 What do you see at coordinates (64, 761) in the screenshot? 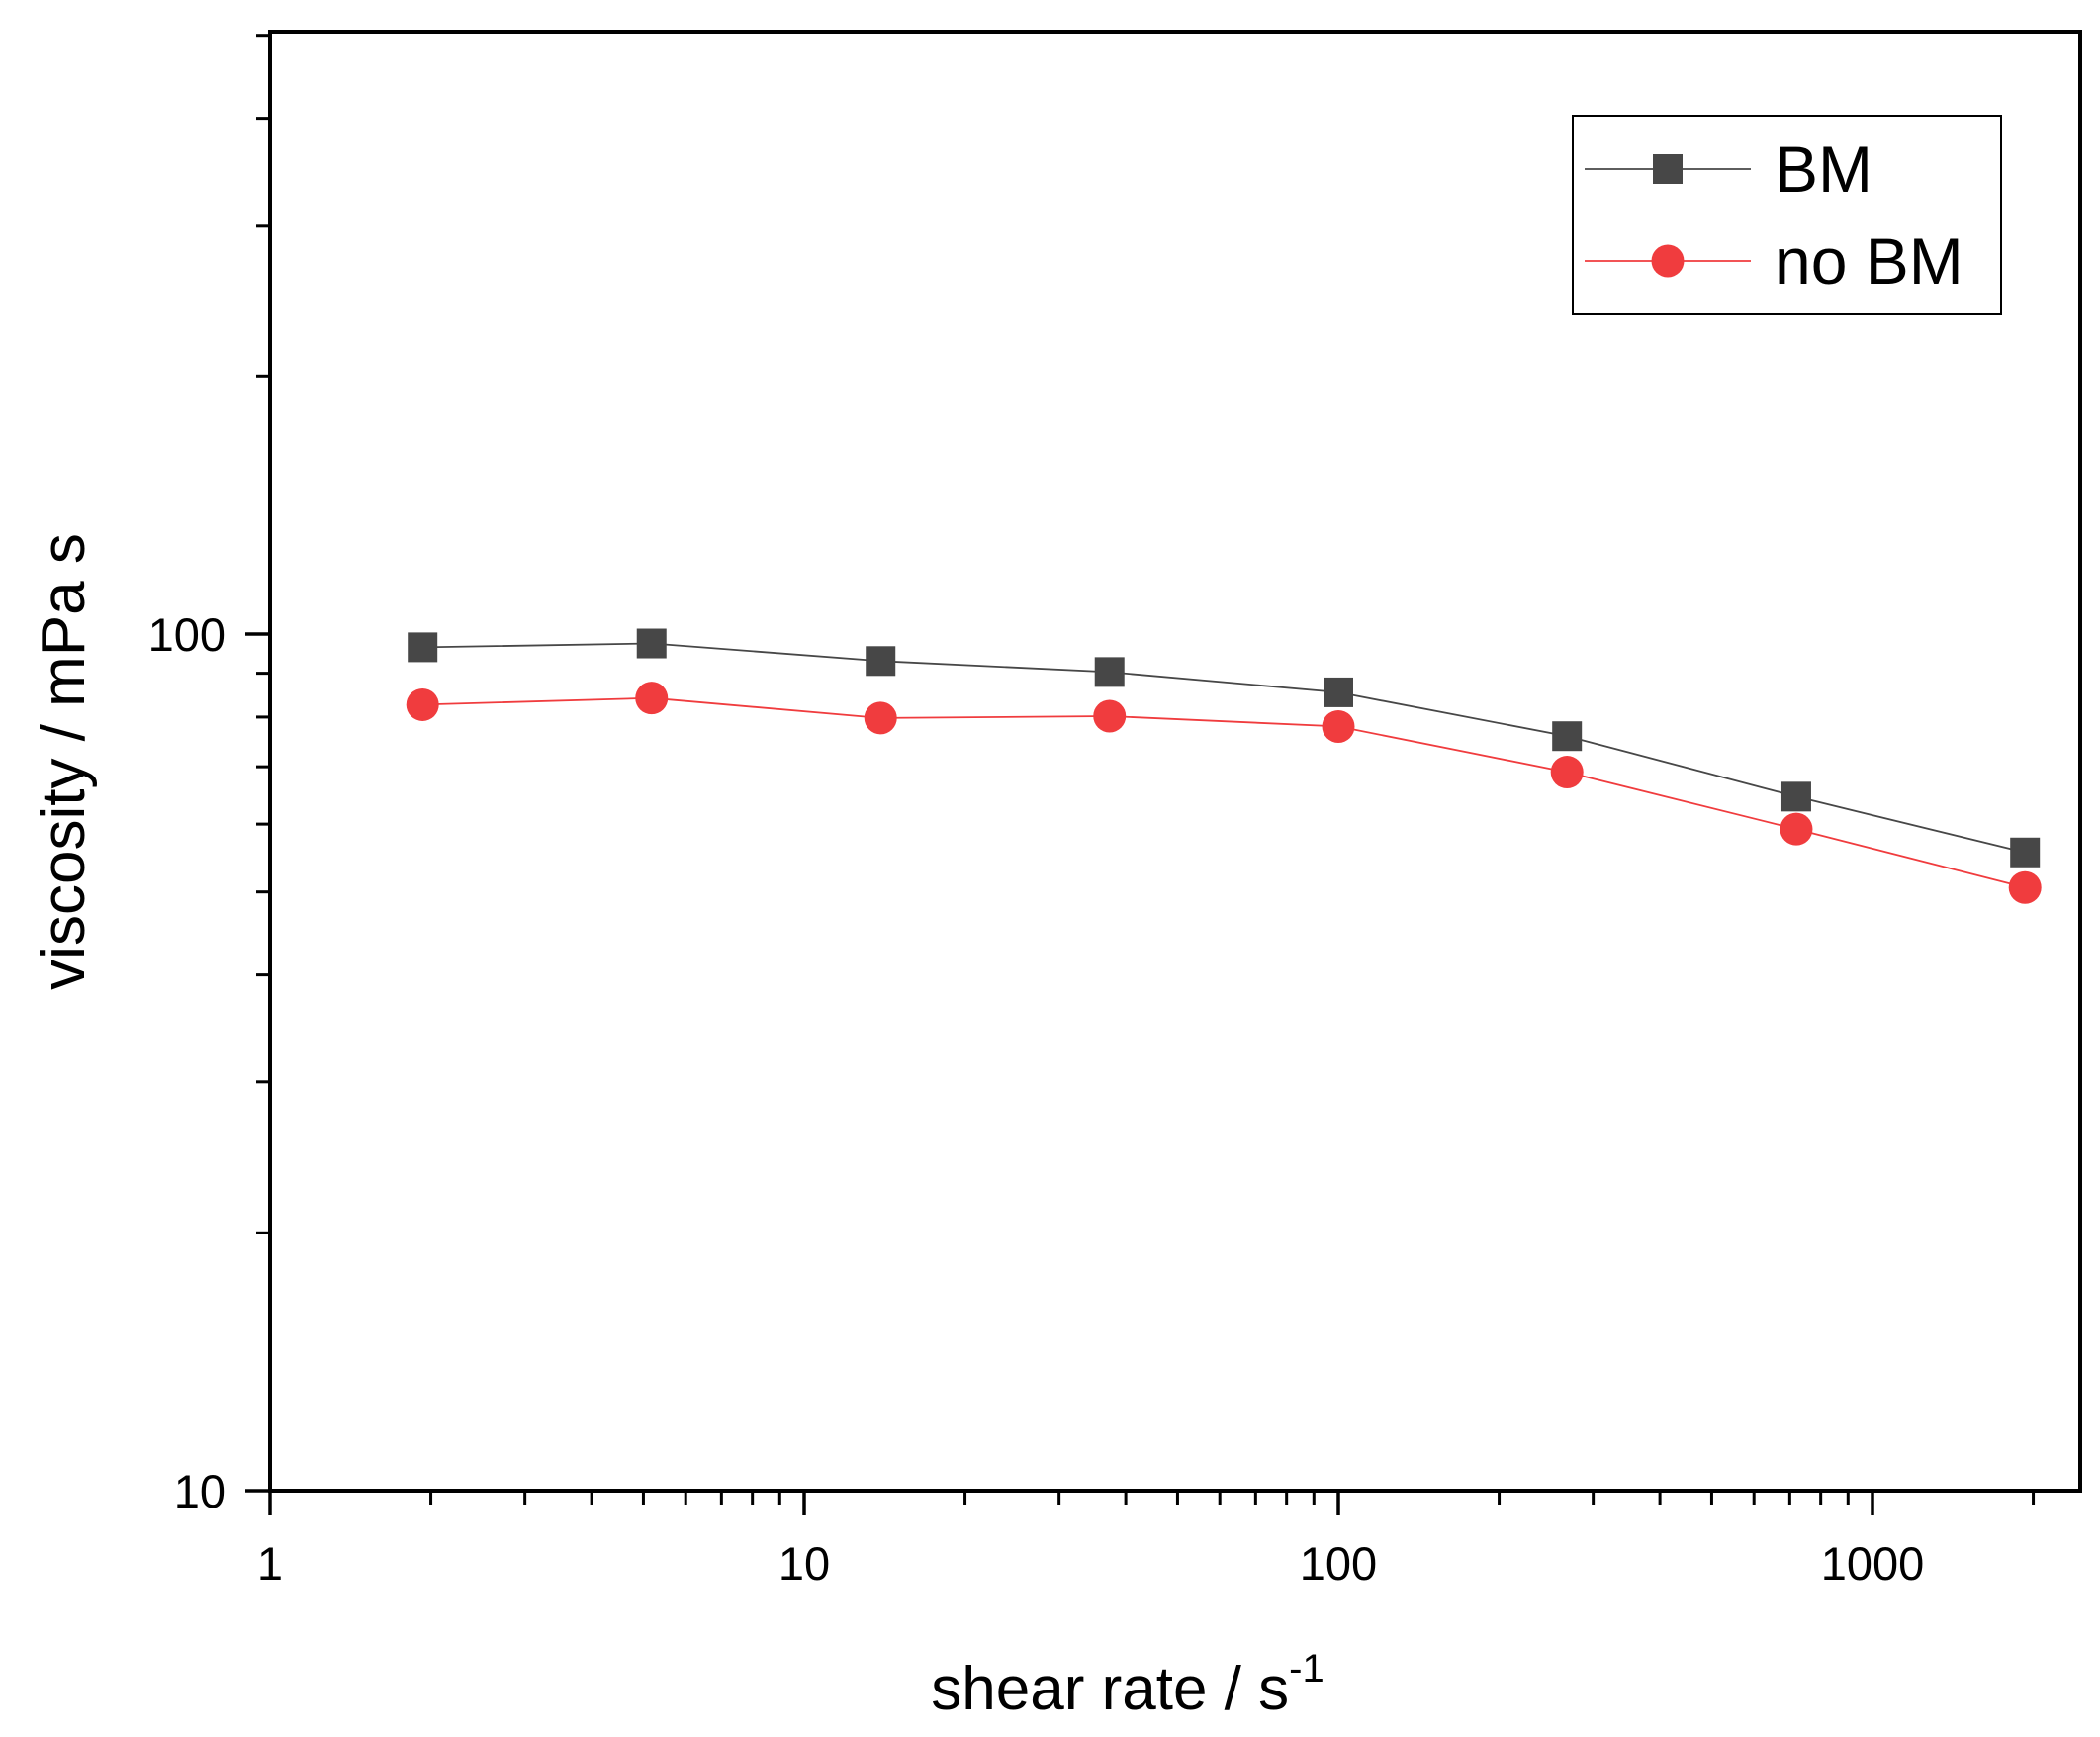
I see `y-axis-title: viscosity / mPa s` at bounding box center [64, 761].